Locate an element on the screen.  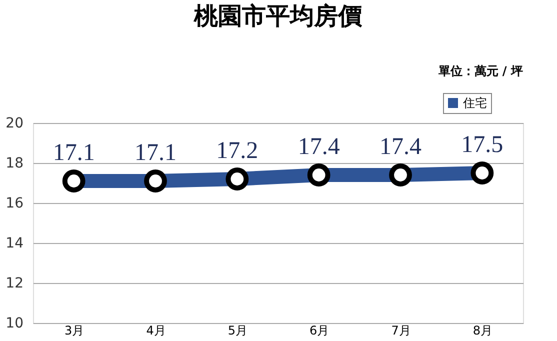
legend-label: 住宅 is located at coordinates (474, 103).